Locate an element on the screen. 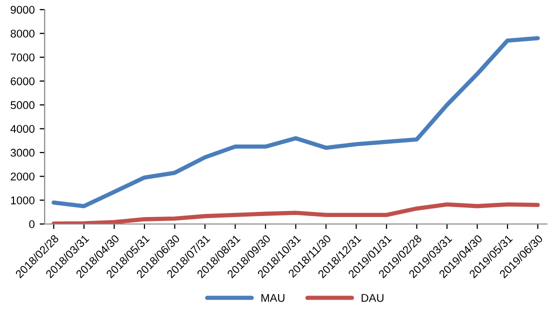 The image size is (558, 320). y-tick-label: 1000 is located at coordinates (22, 200).